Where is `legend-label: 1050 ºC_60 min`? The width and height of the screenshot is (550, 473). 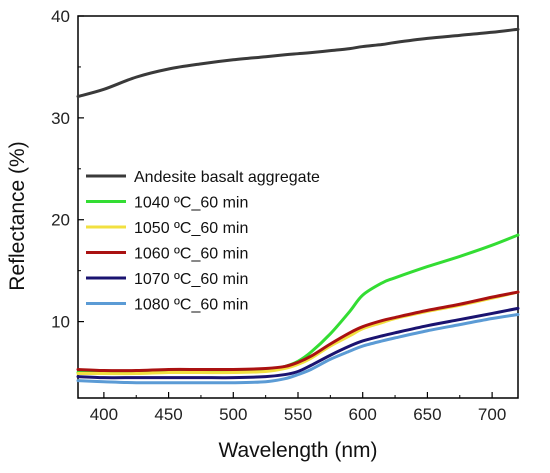 legend-label: 1050 ºC_60 min is located at coordinates (191, 228).